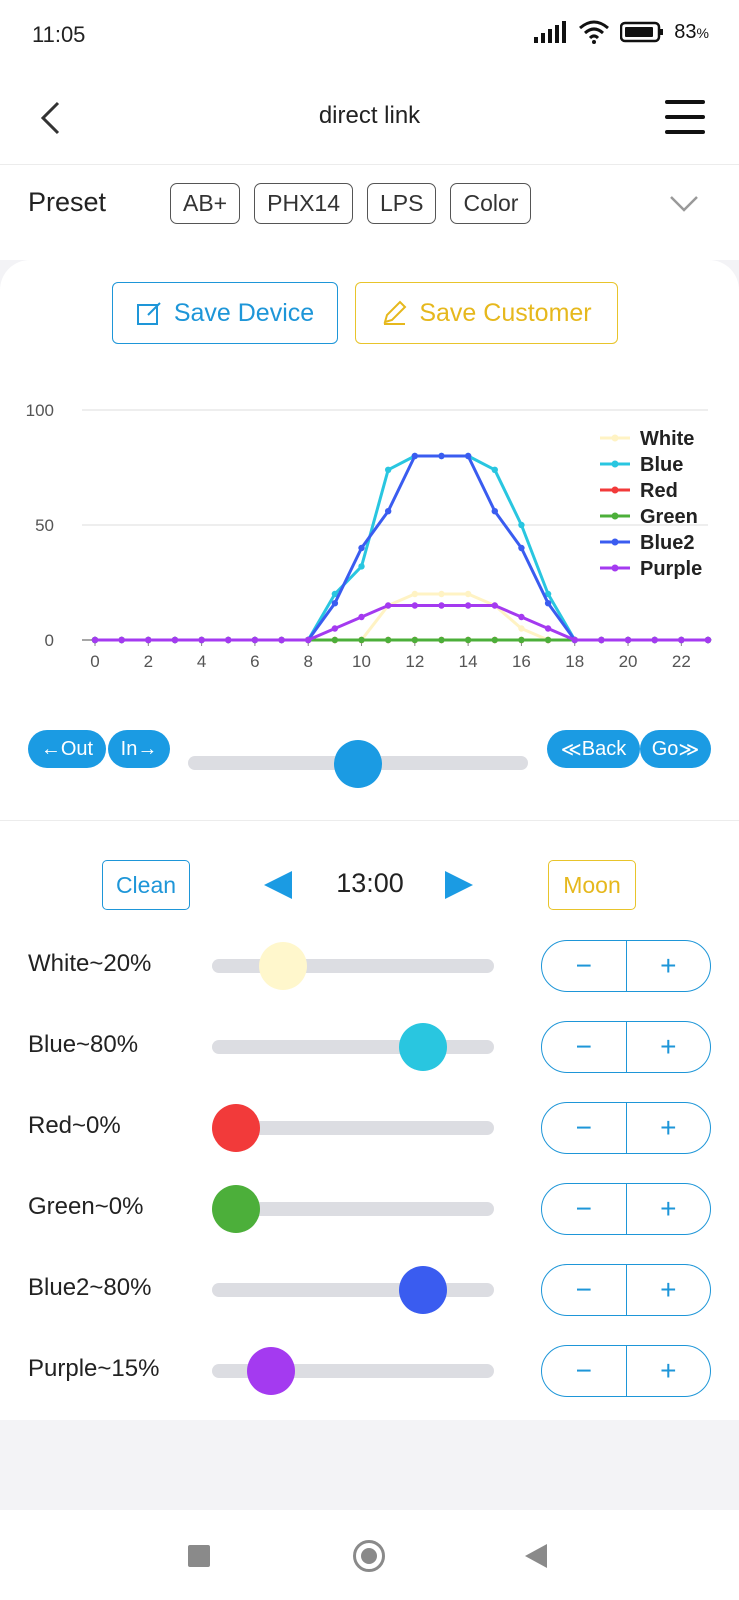  I want to click on data-point-white, so click(521, 628).